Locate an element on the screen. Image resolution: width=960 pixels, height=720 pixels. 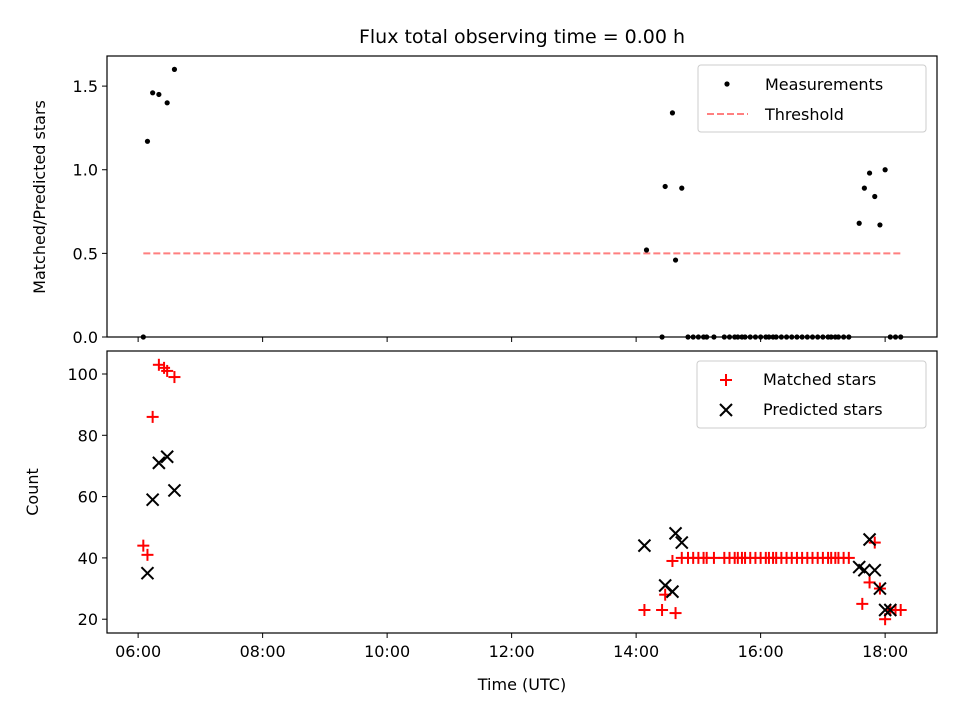
top-y-axis-label: Matched/Predicted stars is located at coordinates (39, 197).